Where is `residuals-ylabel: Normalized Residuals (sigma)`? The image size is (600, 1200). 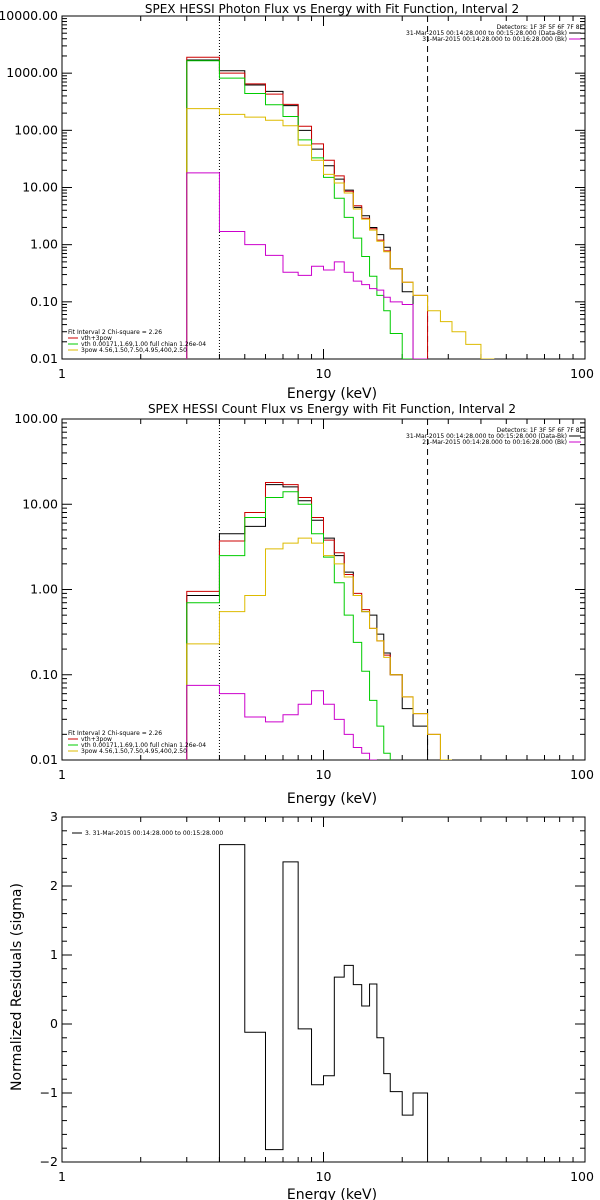
residuals-ylabel: Normalized Residuals (sigma) is located at coordinates (17, 987).